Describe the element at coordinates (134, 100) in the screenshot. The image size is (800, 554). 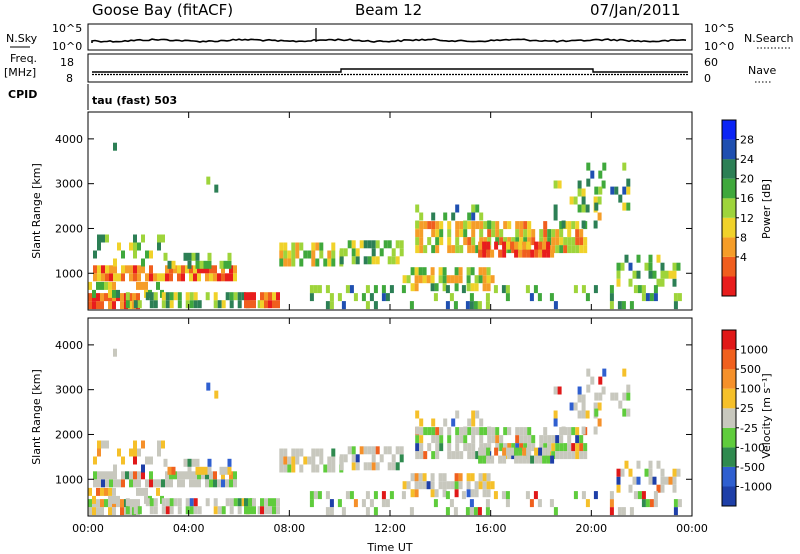
I see `cpid-value: tau (fast) 503` at that location.